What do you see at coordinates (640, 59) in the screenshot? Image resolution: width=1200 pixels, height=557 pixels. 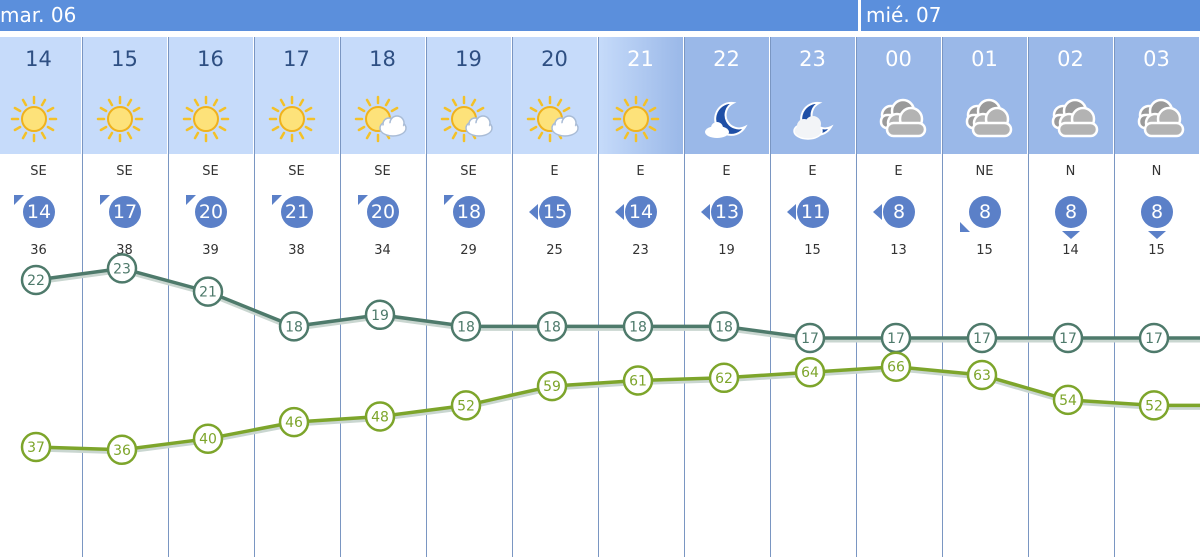 I see `hour-label: 21` at bounding box center [640, 59].